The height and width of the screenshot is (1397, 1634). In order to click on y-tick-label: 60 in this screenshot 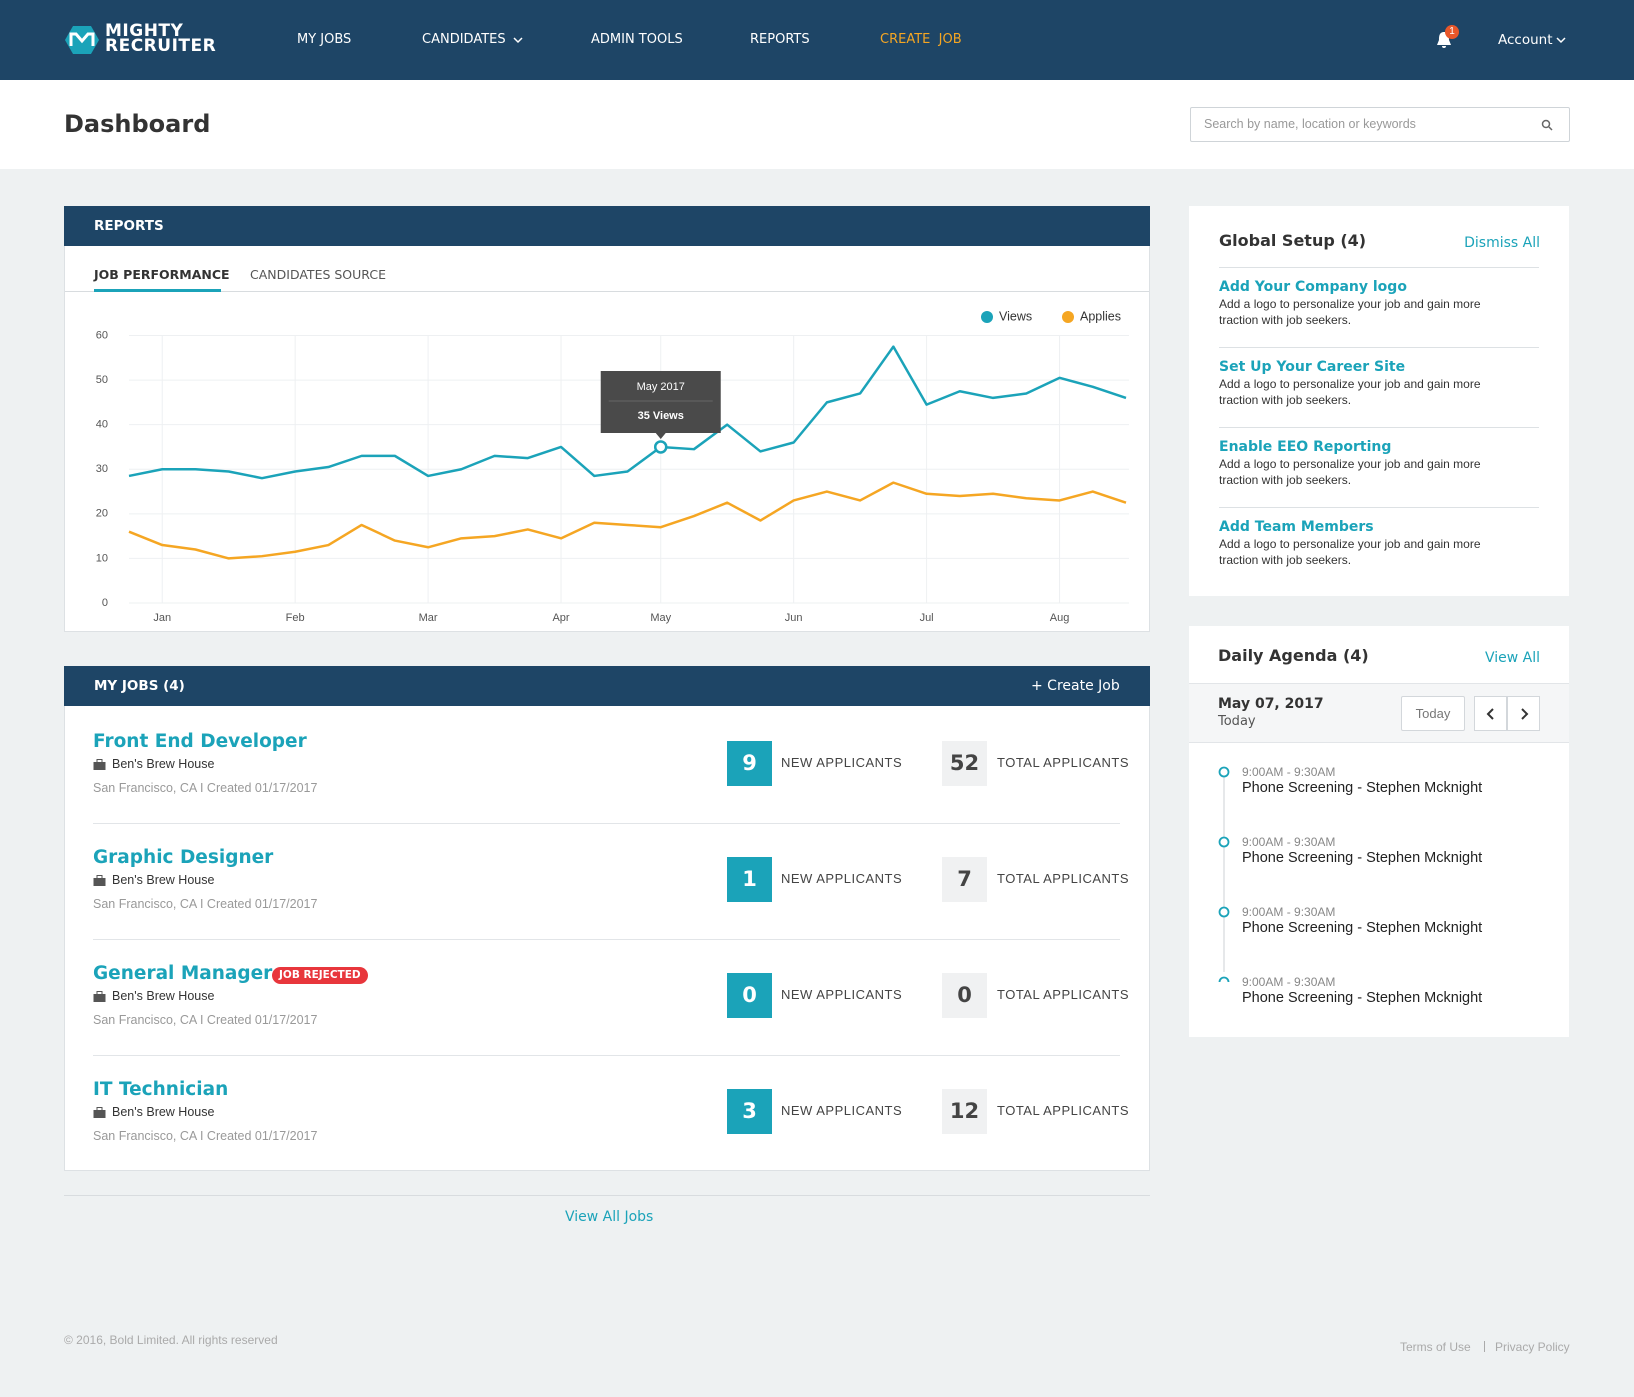, I will do `click(102, 335)`.